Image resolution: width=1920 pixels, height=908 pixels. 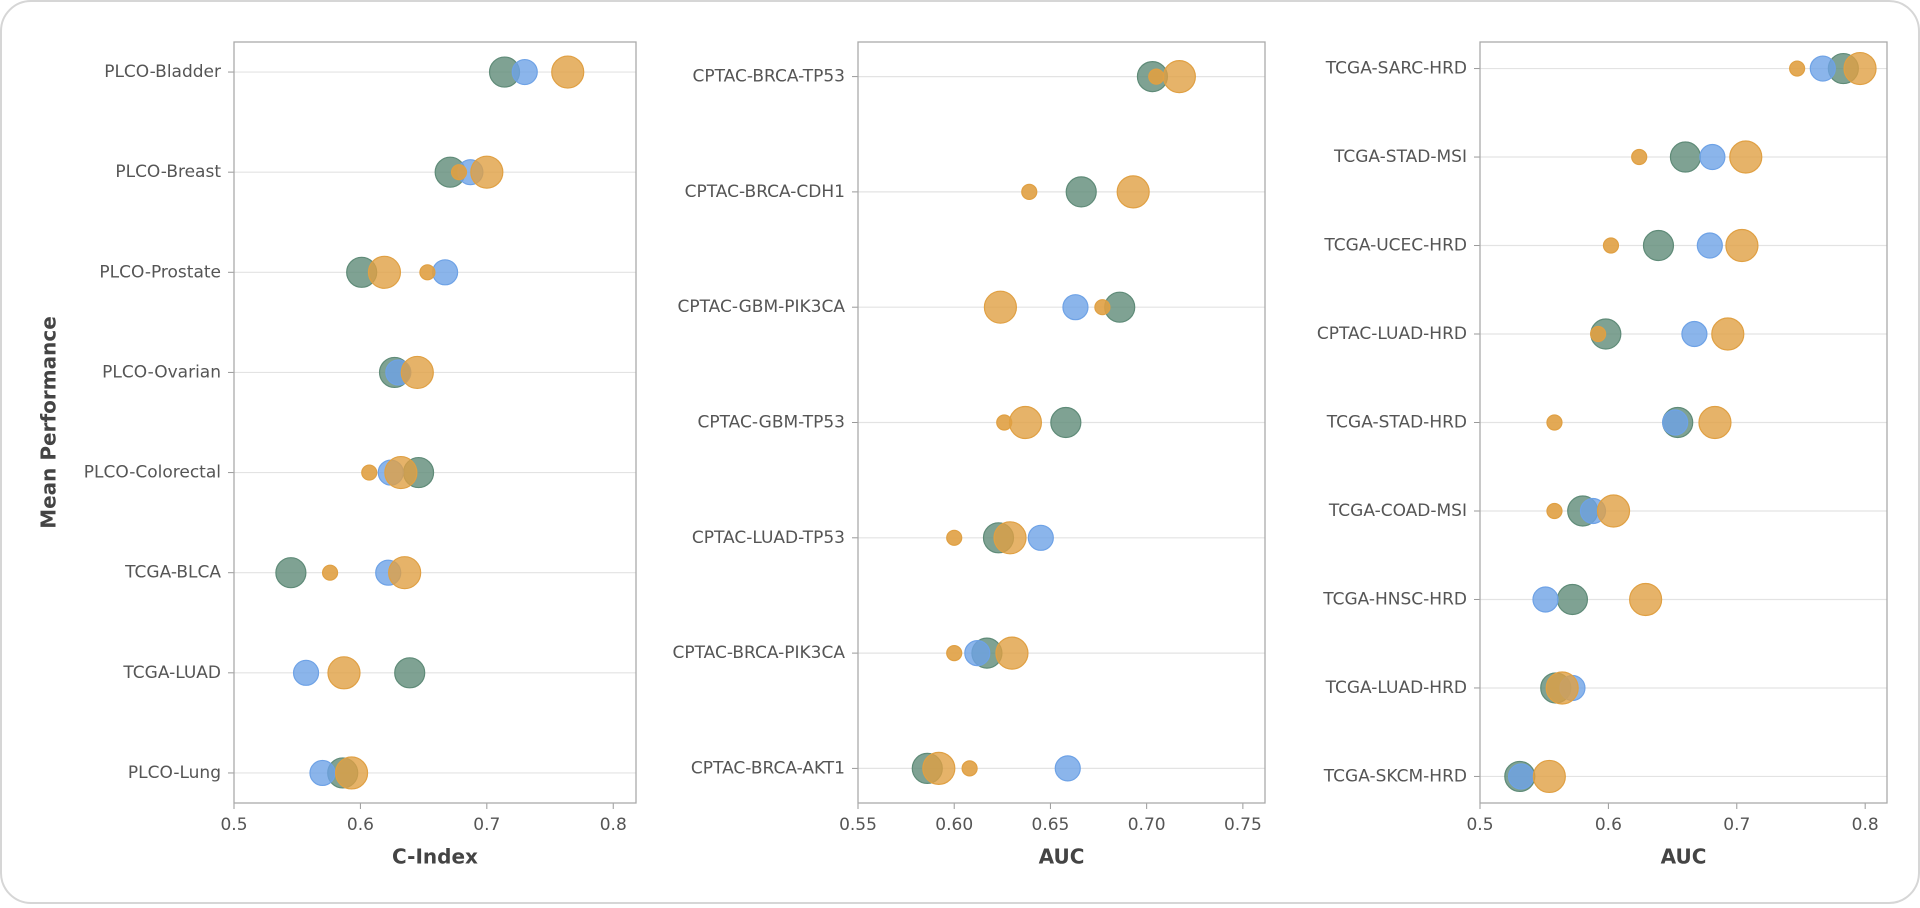 I want to click on y-tick-label: TCGA-STAD-HRD, so click(x=1396, y=423).